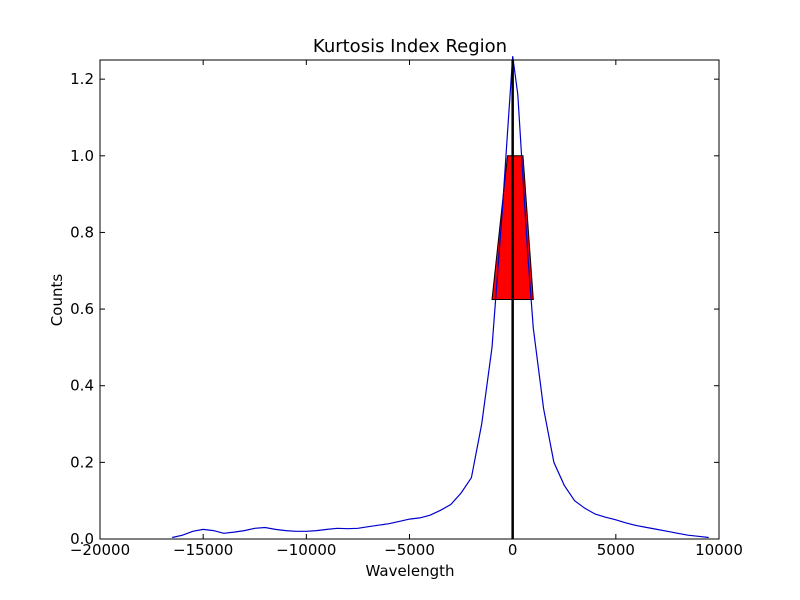 Image resolution: width=800 pixels, height=600 pixels. What do you see at coordinates (82, 462) in the screenshot?
I see `y-tick-label: 0.2` at bounding box center [82, 462].